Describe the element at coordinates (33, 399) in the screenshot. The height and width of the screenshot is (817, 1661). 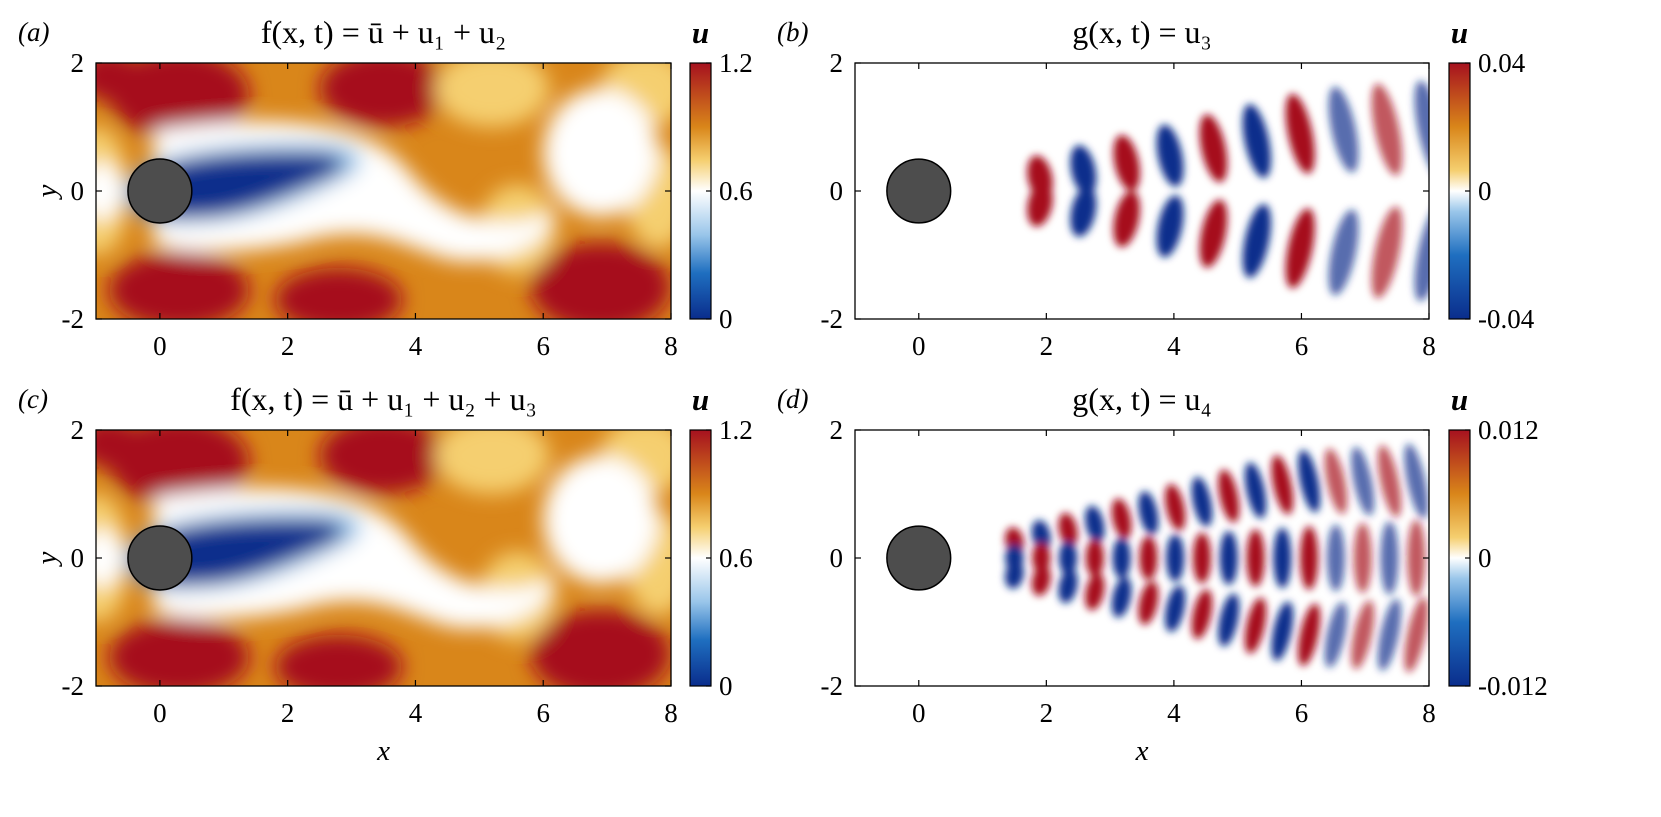
I see `panel-label: (c)` at that location.